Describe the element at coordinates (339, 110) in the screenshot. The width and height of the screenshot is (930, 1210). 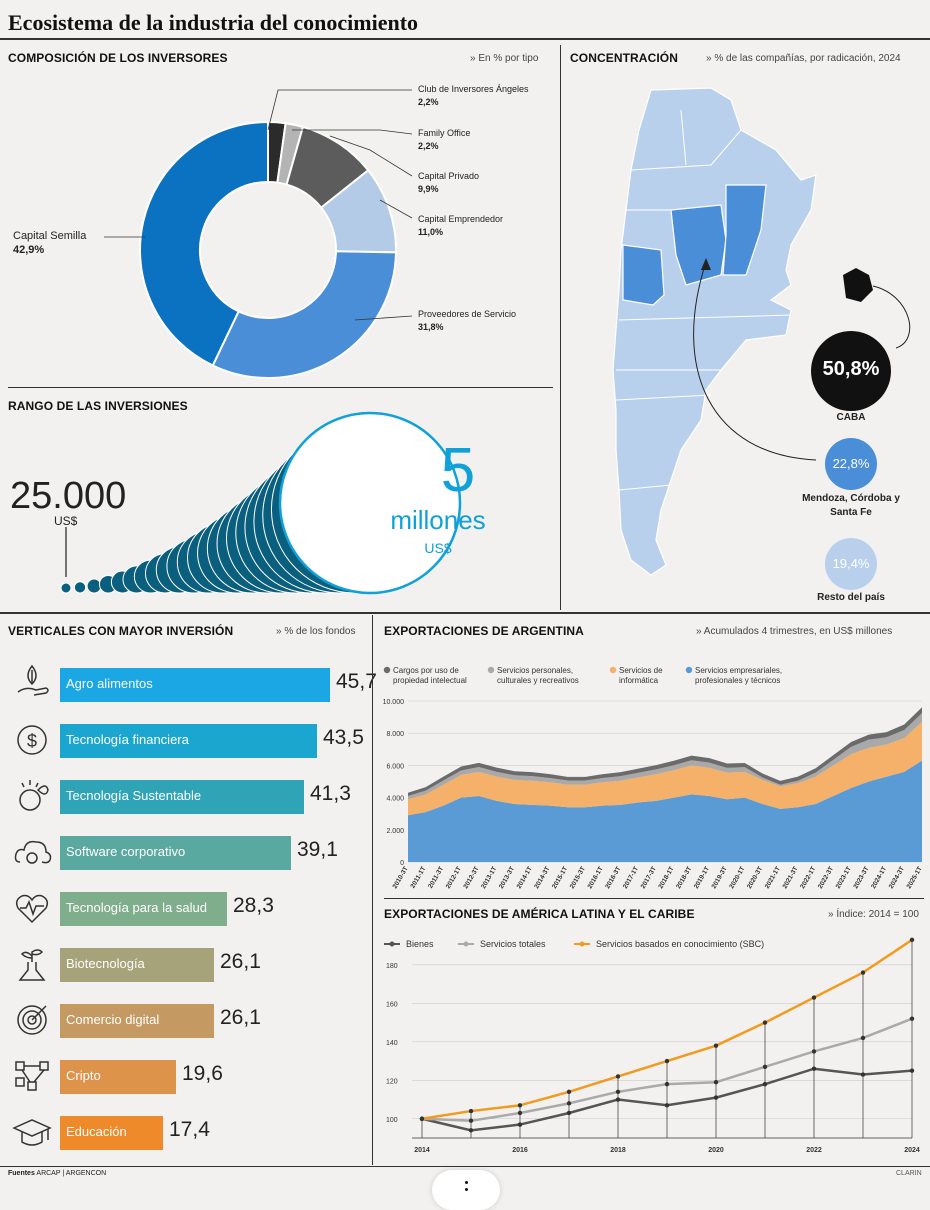
I see `leader-line-club` at that location.